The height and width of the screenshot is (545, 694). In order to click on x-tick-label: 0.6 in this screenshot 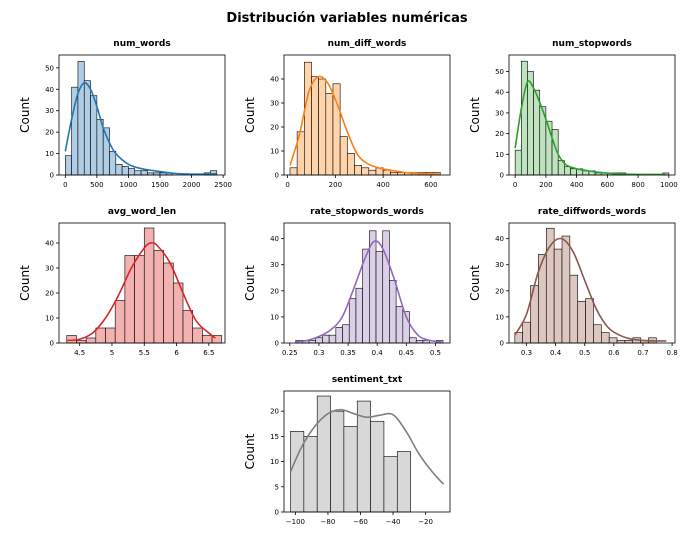, I will do `click(614, 353)`.